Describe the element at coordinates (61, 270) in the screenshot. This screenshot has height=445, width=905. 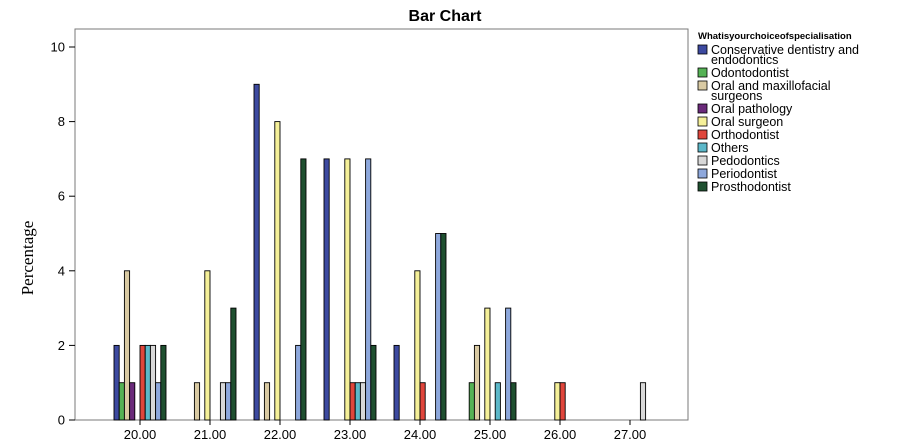
I see `y-tick-label: 4` at that location.